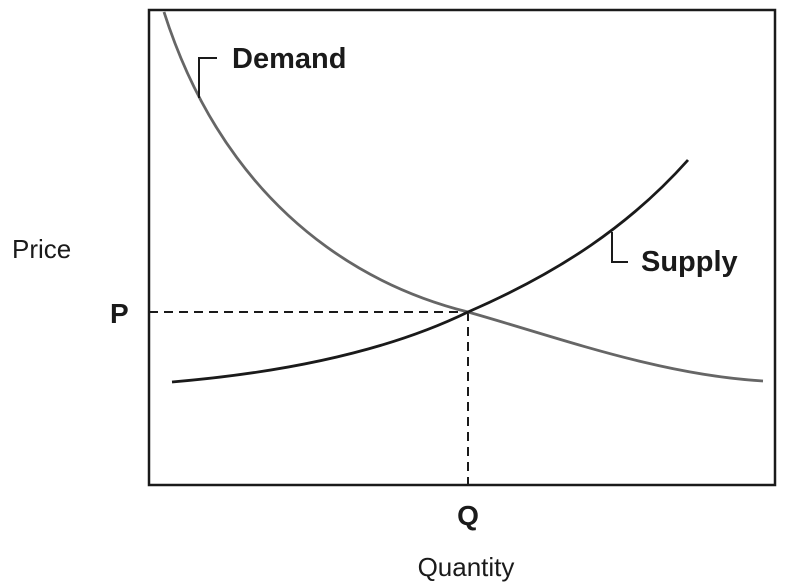  I want to click on equilibrium-quantity-label: Q, so click(468, 515).